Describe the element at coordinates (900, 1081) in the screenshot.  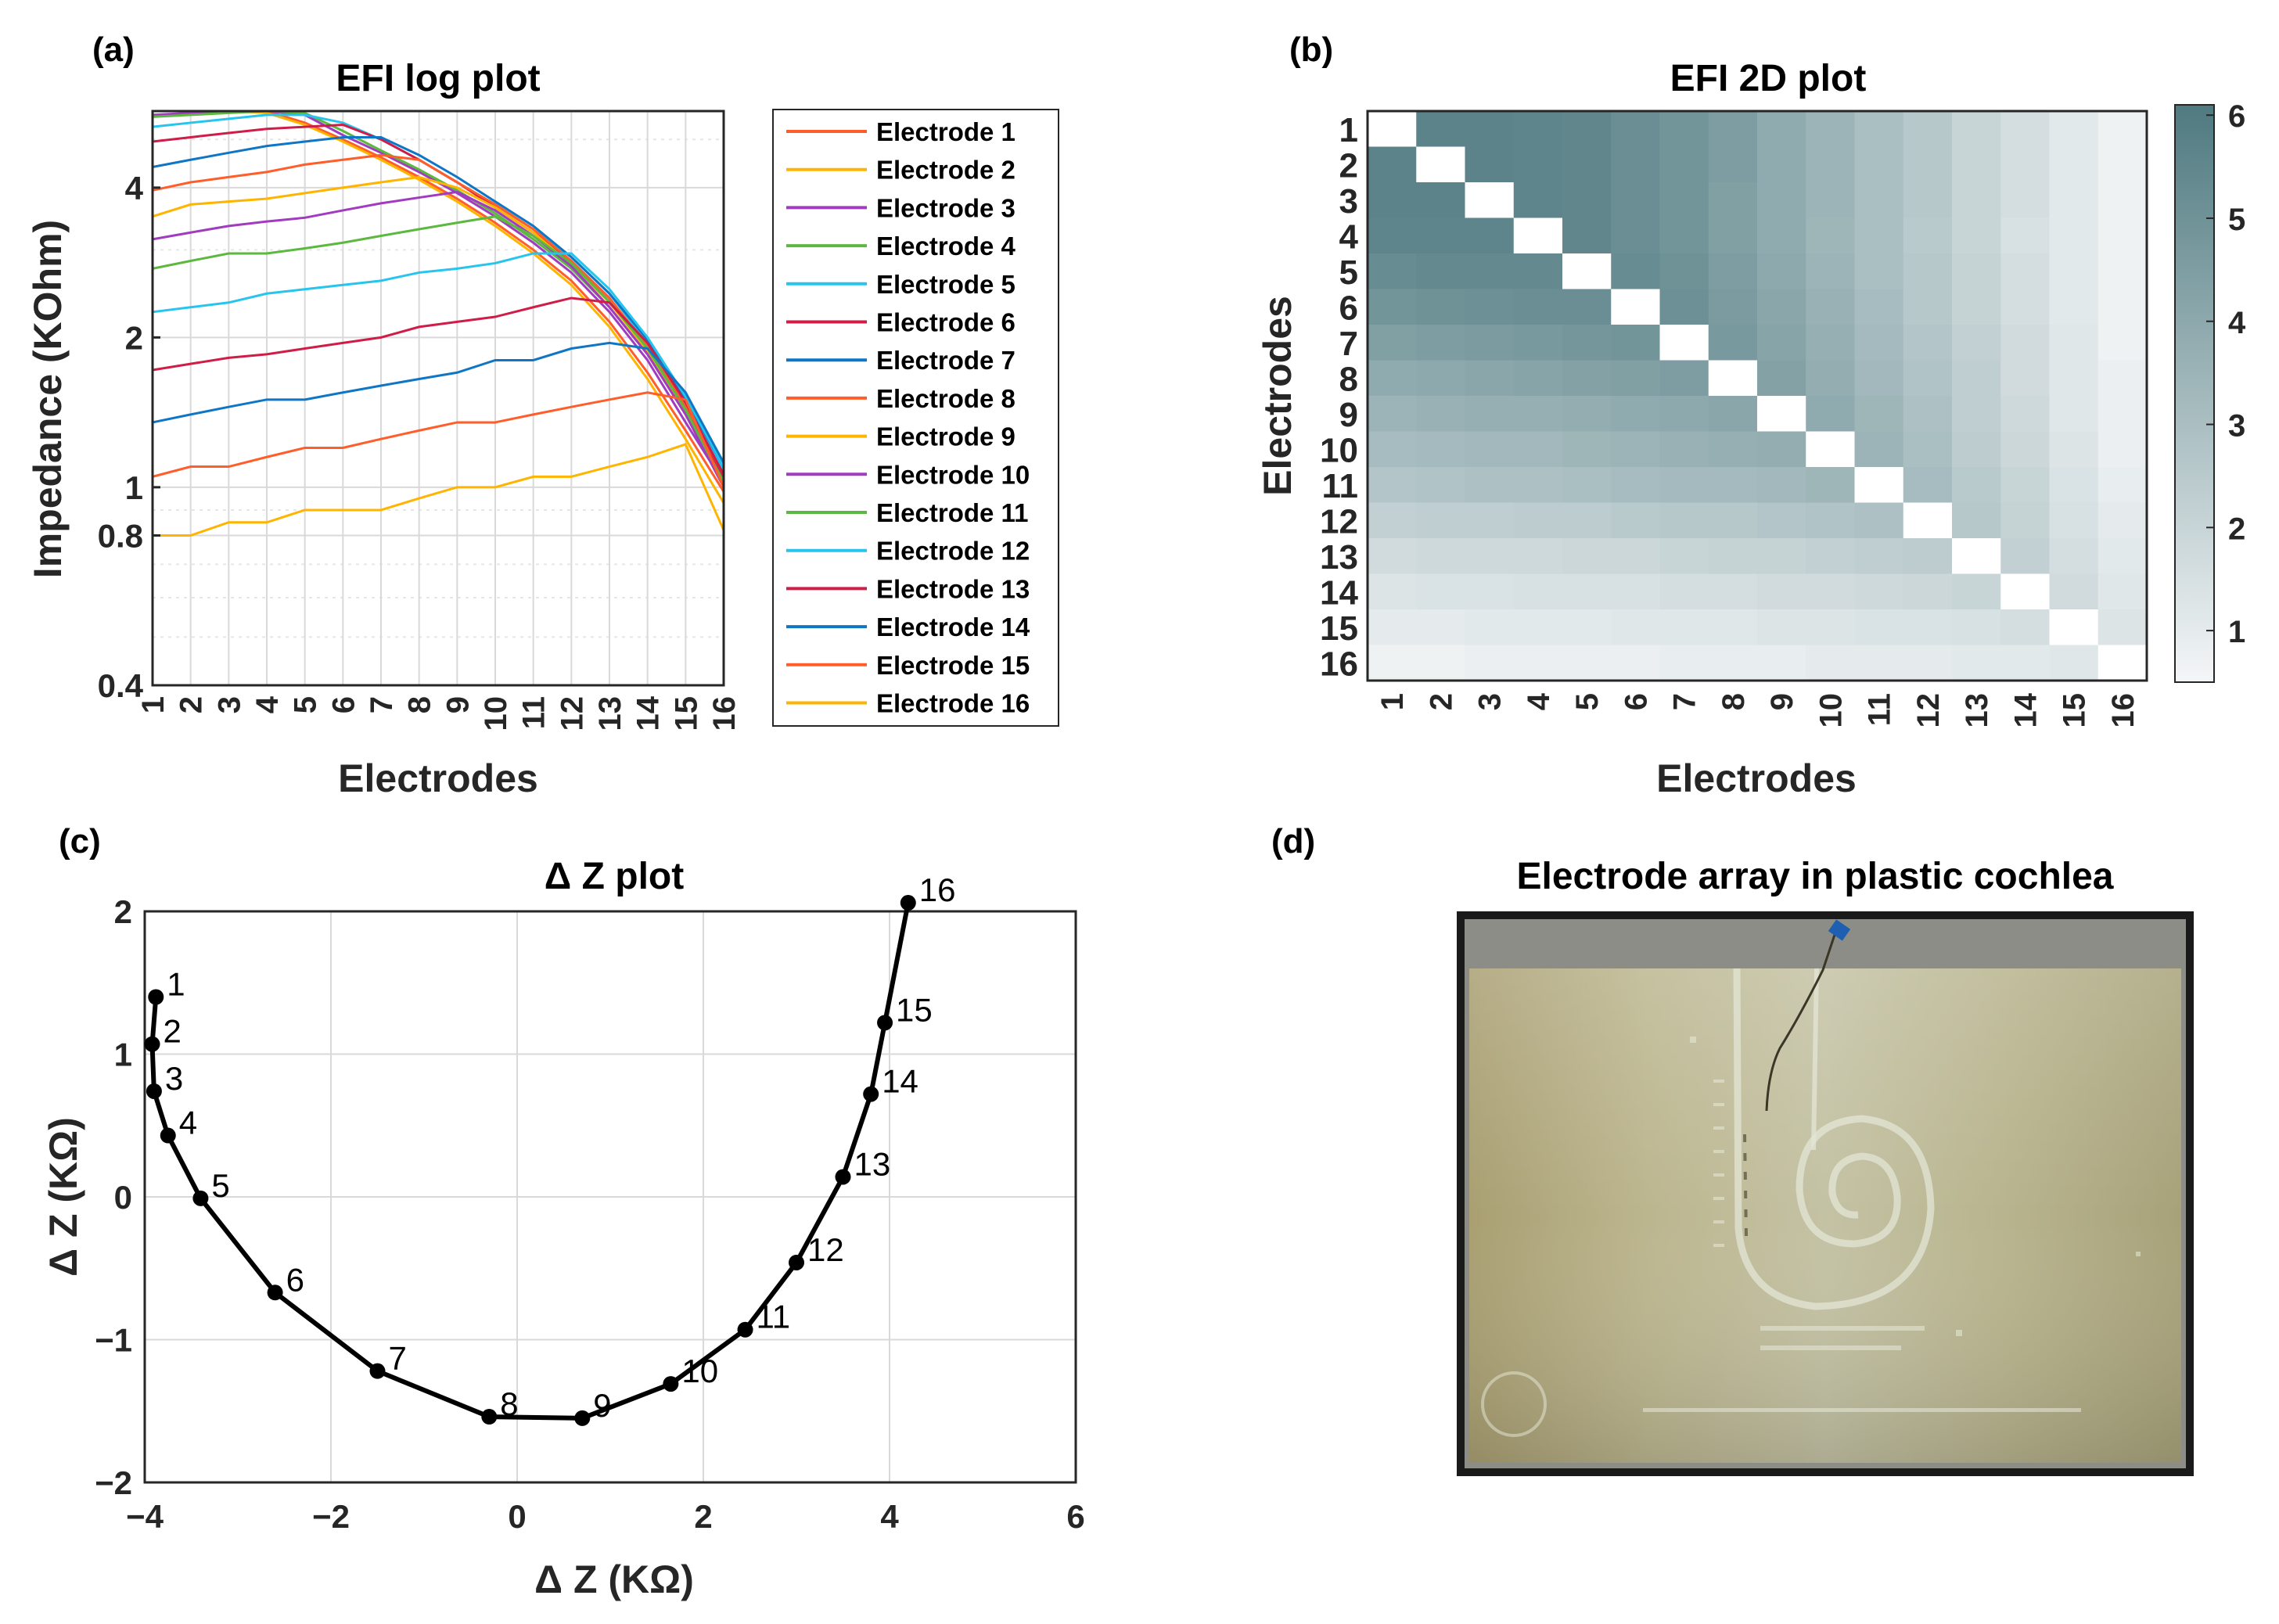
I see `point-label: 14` at that location.